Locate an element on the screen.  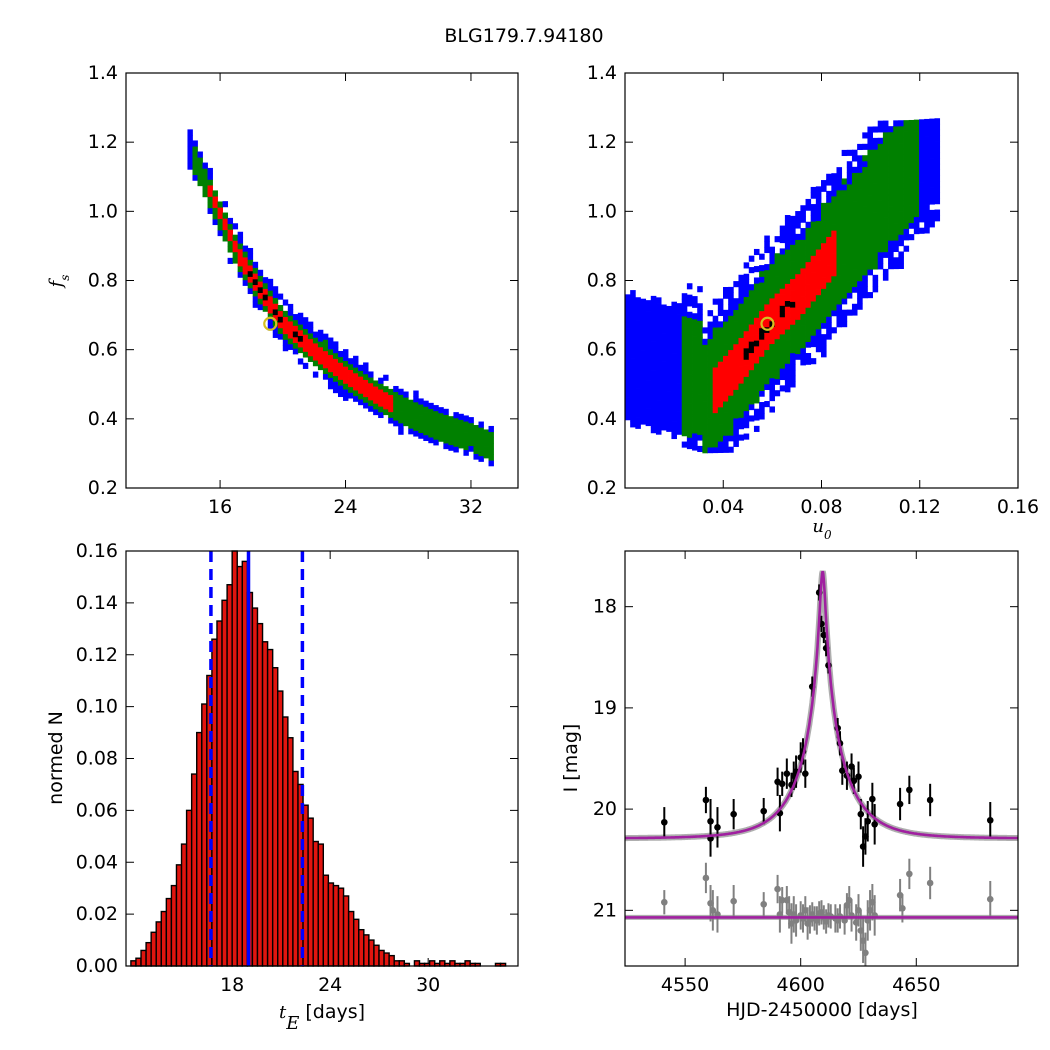
p1-best-fit-marker is located at coordinates (767, 323).